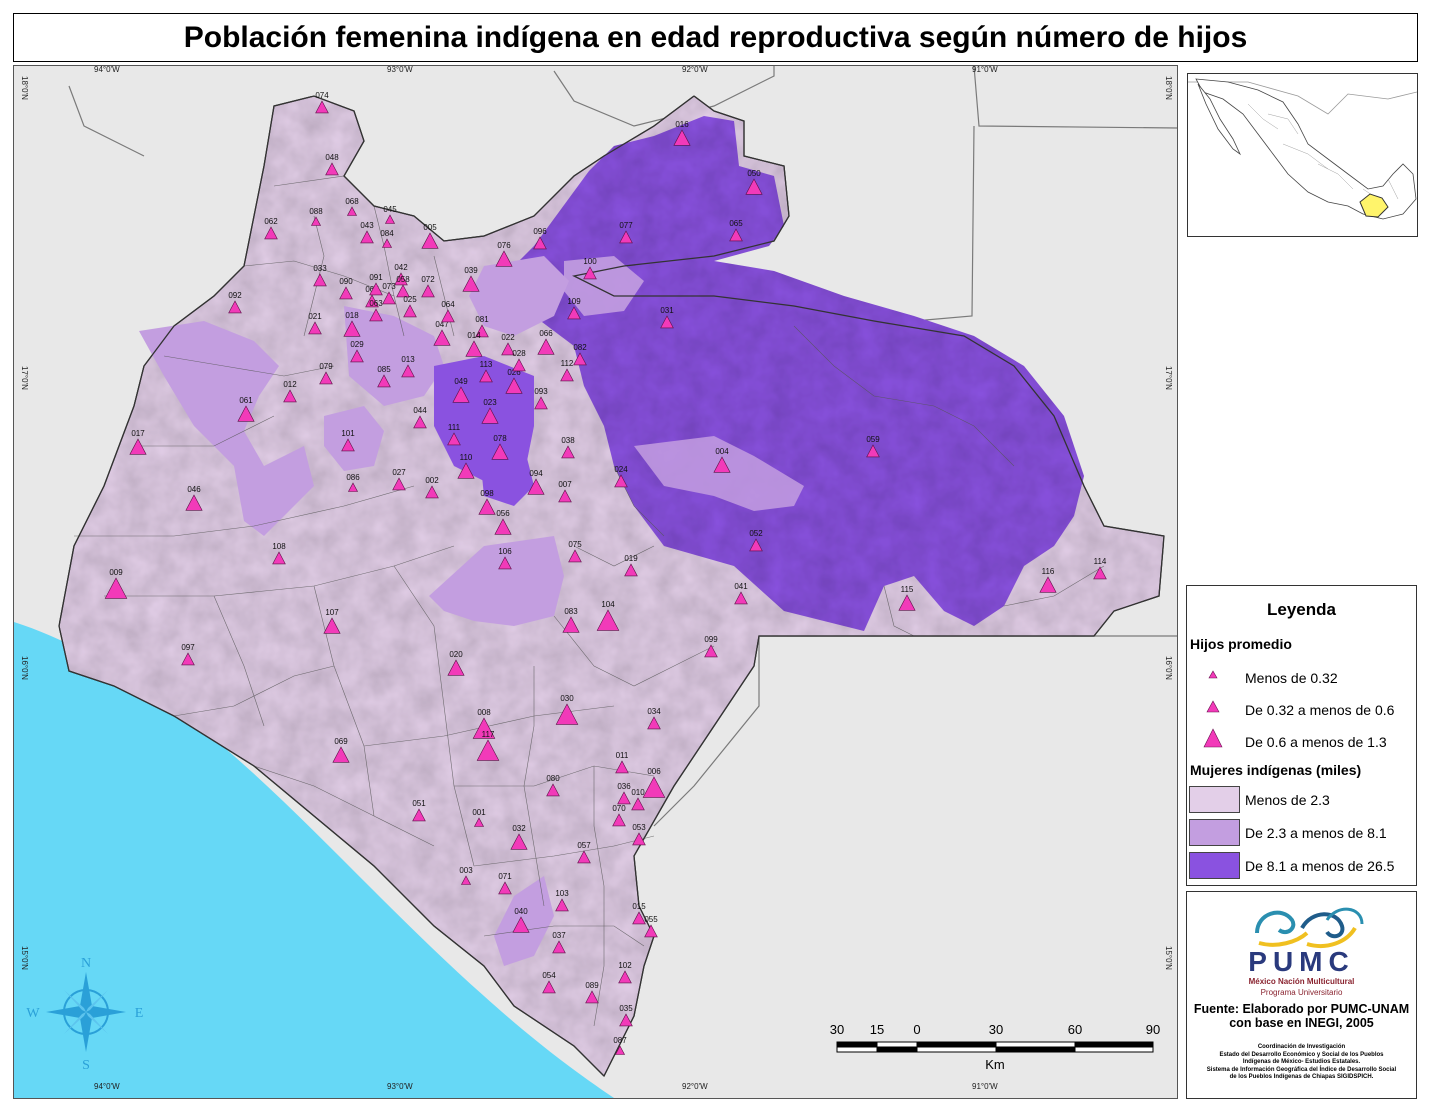 This screenshot has width=1430, height=1105. What do you see at coordinates (357, 344) in the screenshot?
I see `label-029: 029` at bounding box center [357, 344].